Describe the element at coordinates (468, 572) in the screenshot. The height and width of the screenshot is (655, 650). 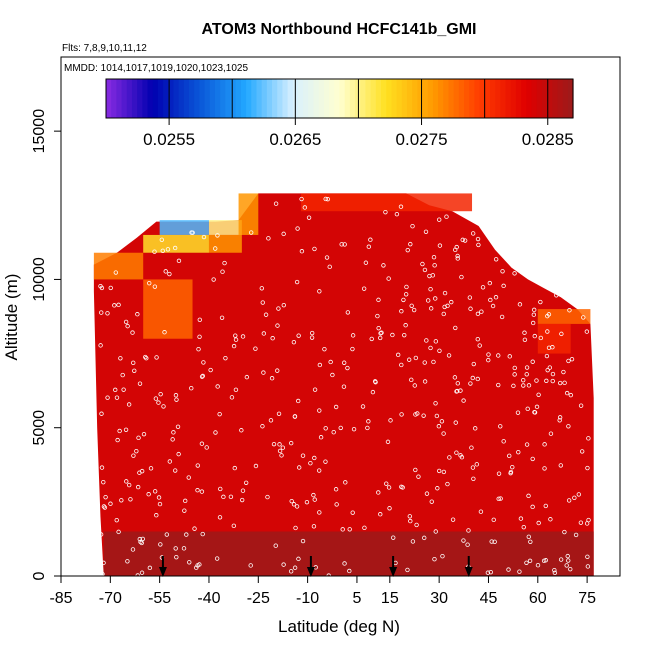
I see `profile-arrow-head` at that location.